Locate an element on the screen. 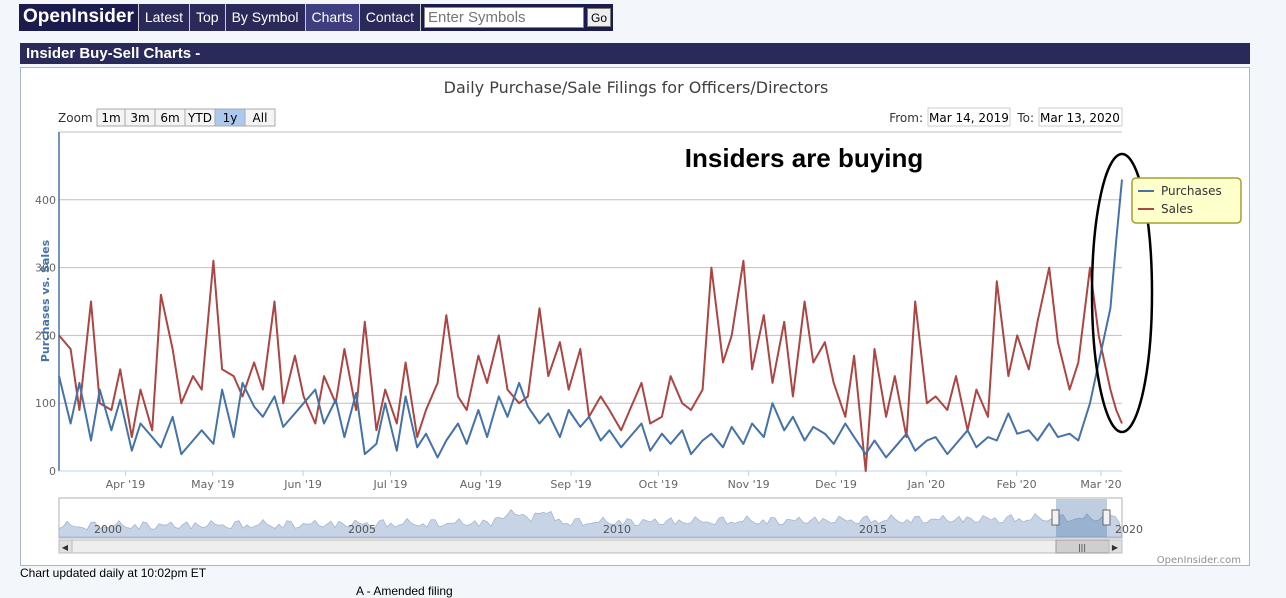 The width and height of the screenshot is (1286, 598). y-tick-label: 400 is located at coordinates (45, 200).